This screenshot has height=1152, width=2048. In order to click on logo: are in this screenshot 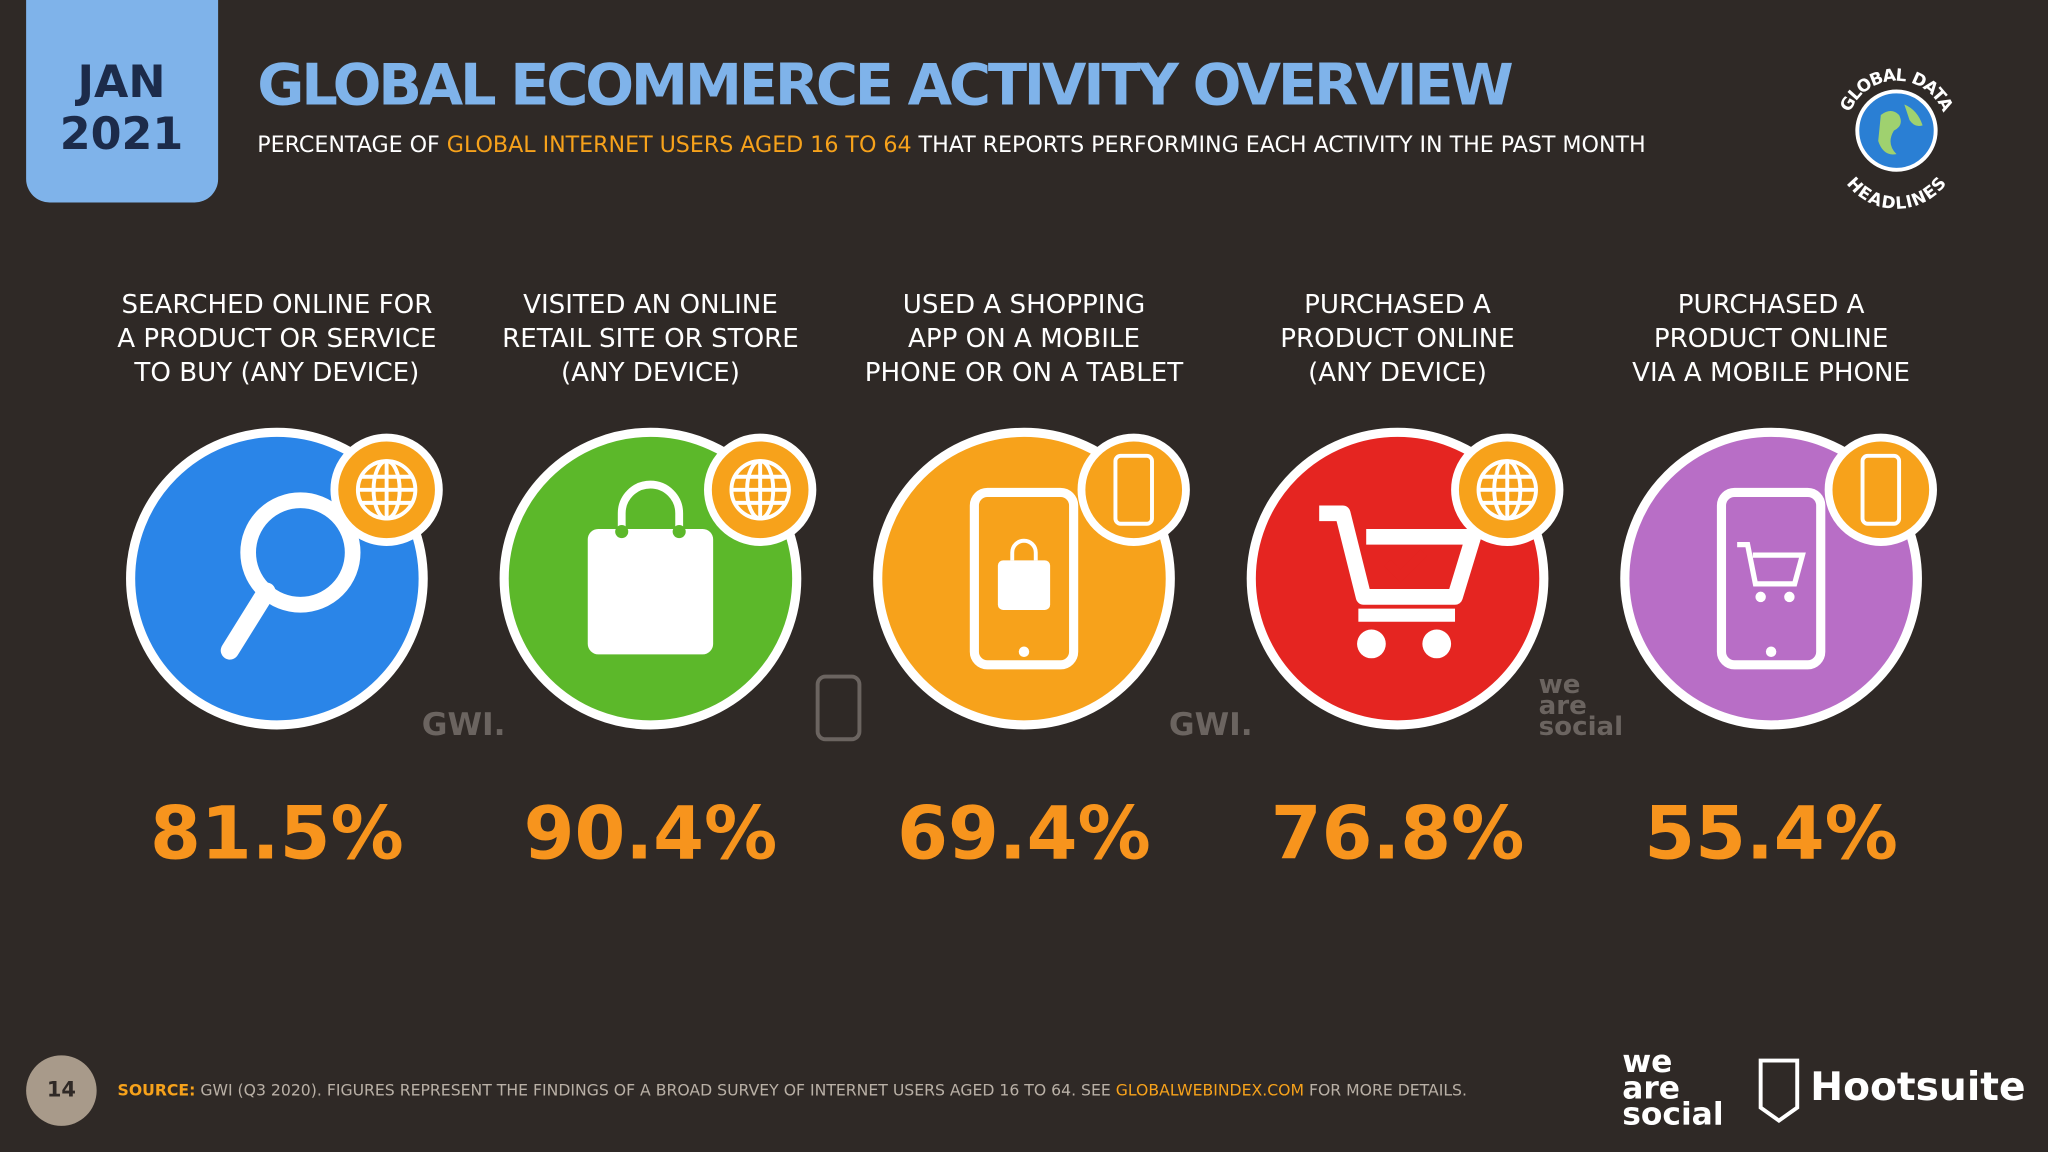, I will do `click(1651, 1088)`.